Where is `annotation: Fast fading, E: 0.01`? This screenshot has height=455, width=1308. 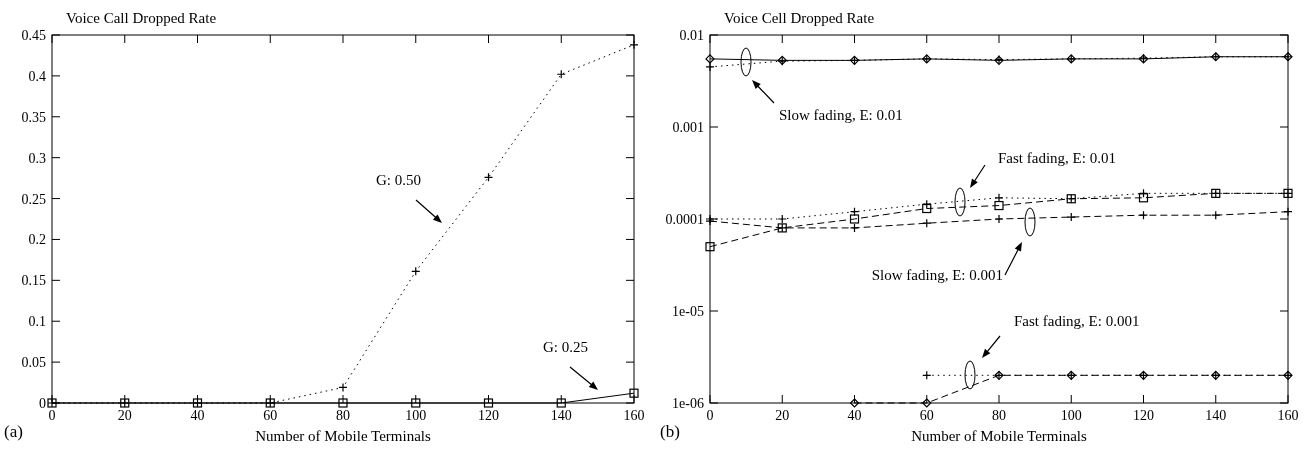
annotation: Fast fading, E: 0.01 is located at coordinates (1057, 158).